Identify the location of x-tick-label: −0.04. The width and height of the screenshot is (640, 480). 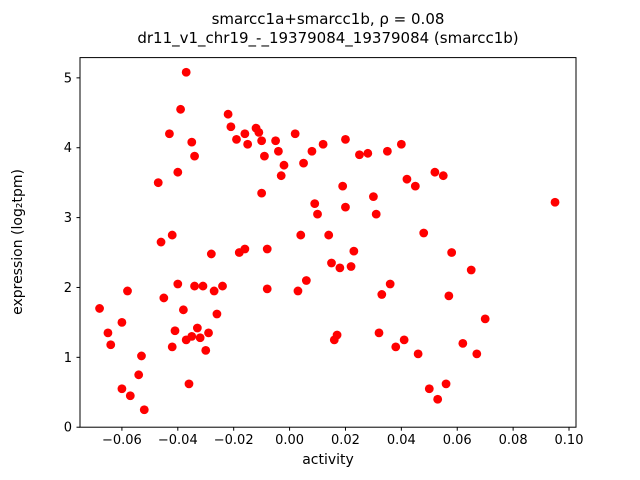
(178, 440).